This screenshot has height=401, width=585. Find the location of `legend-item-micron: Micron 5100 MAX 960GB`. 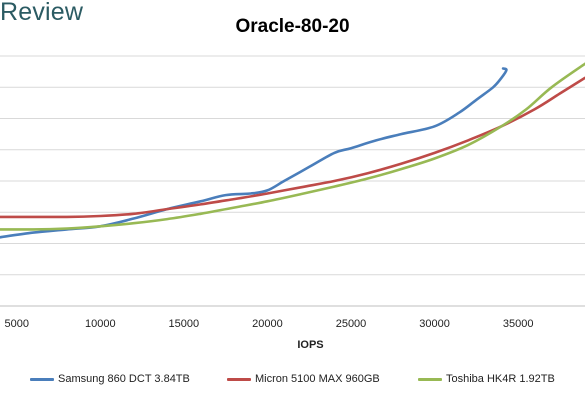

legend-item-micron: Micron 5100 MAX 960GB is located at coordinates (303, 379).